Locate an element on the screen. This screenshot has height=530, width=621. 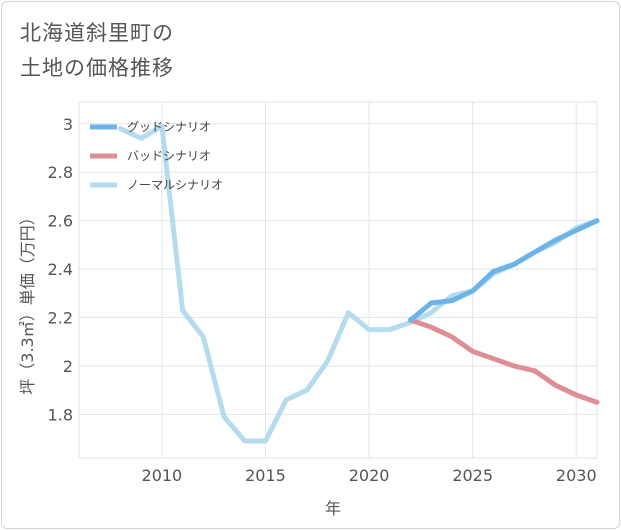
x-tick-label: 2025 is located at coordinates (472, 475).